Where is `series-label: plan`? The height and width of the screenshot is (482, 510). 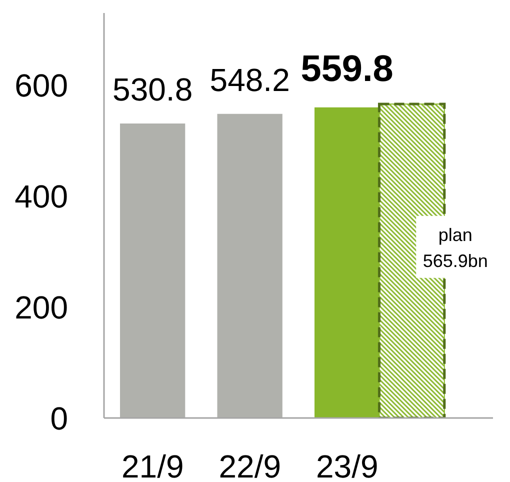
series-label: plan is located at coordinates (455, 234).